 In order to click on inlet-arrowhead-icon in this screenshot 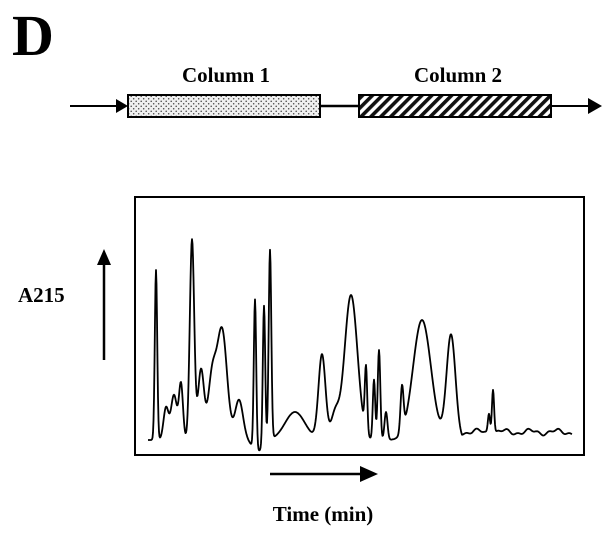, I will do `click(122, 106)`.